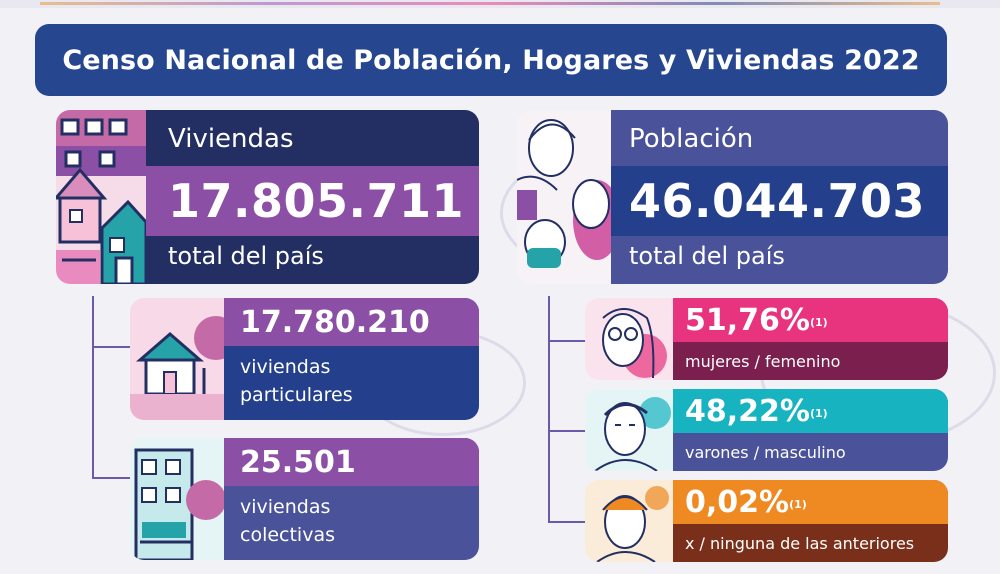  Describe the element at coordinates (818, 322) in the screenshot. I see `mujeres-footnote: (1)` at that location.